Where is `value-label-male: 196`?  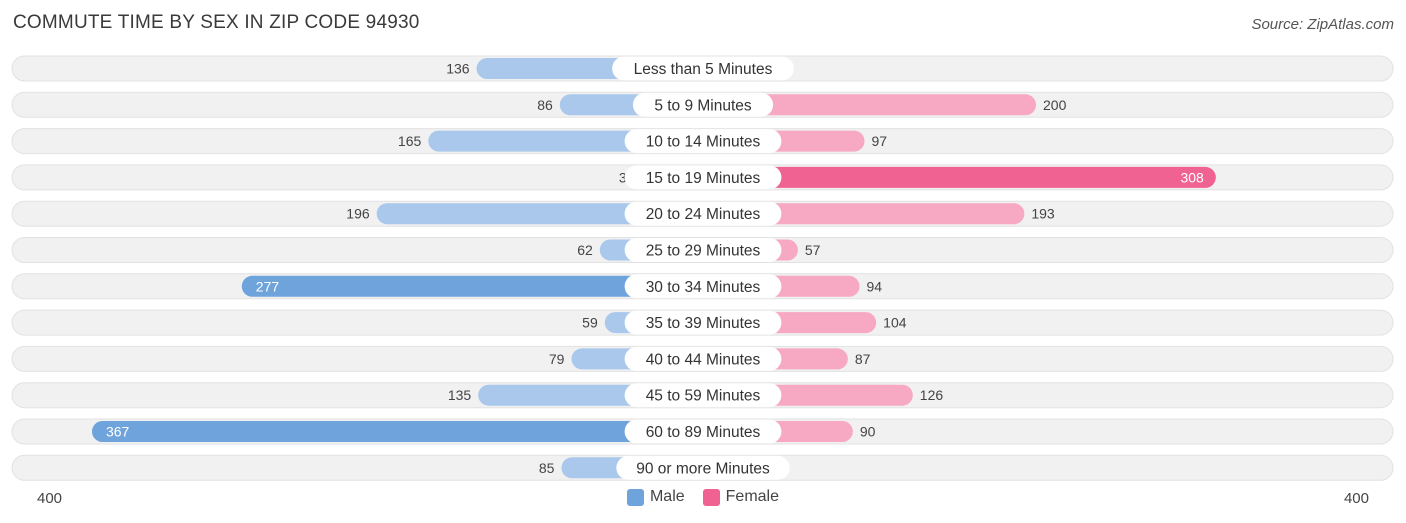 value-label-male: 196 is located at coordinates (358, 214).